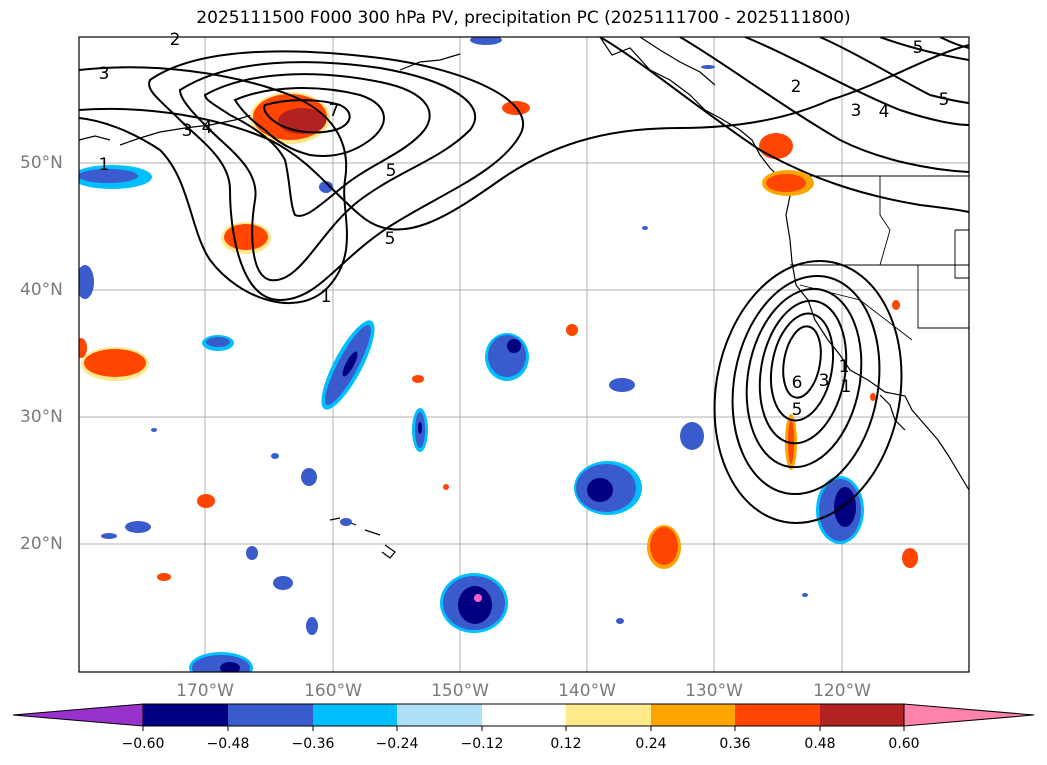  I want to click on lon-label: 140°W, so click(587, 691).